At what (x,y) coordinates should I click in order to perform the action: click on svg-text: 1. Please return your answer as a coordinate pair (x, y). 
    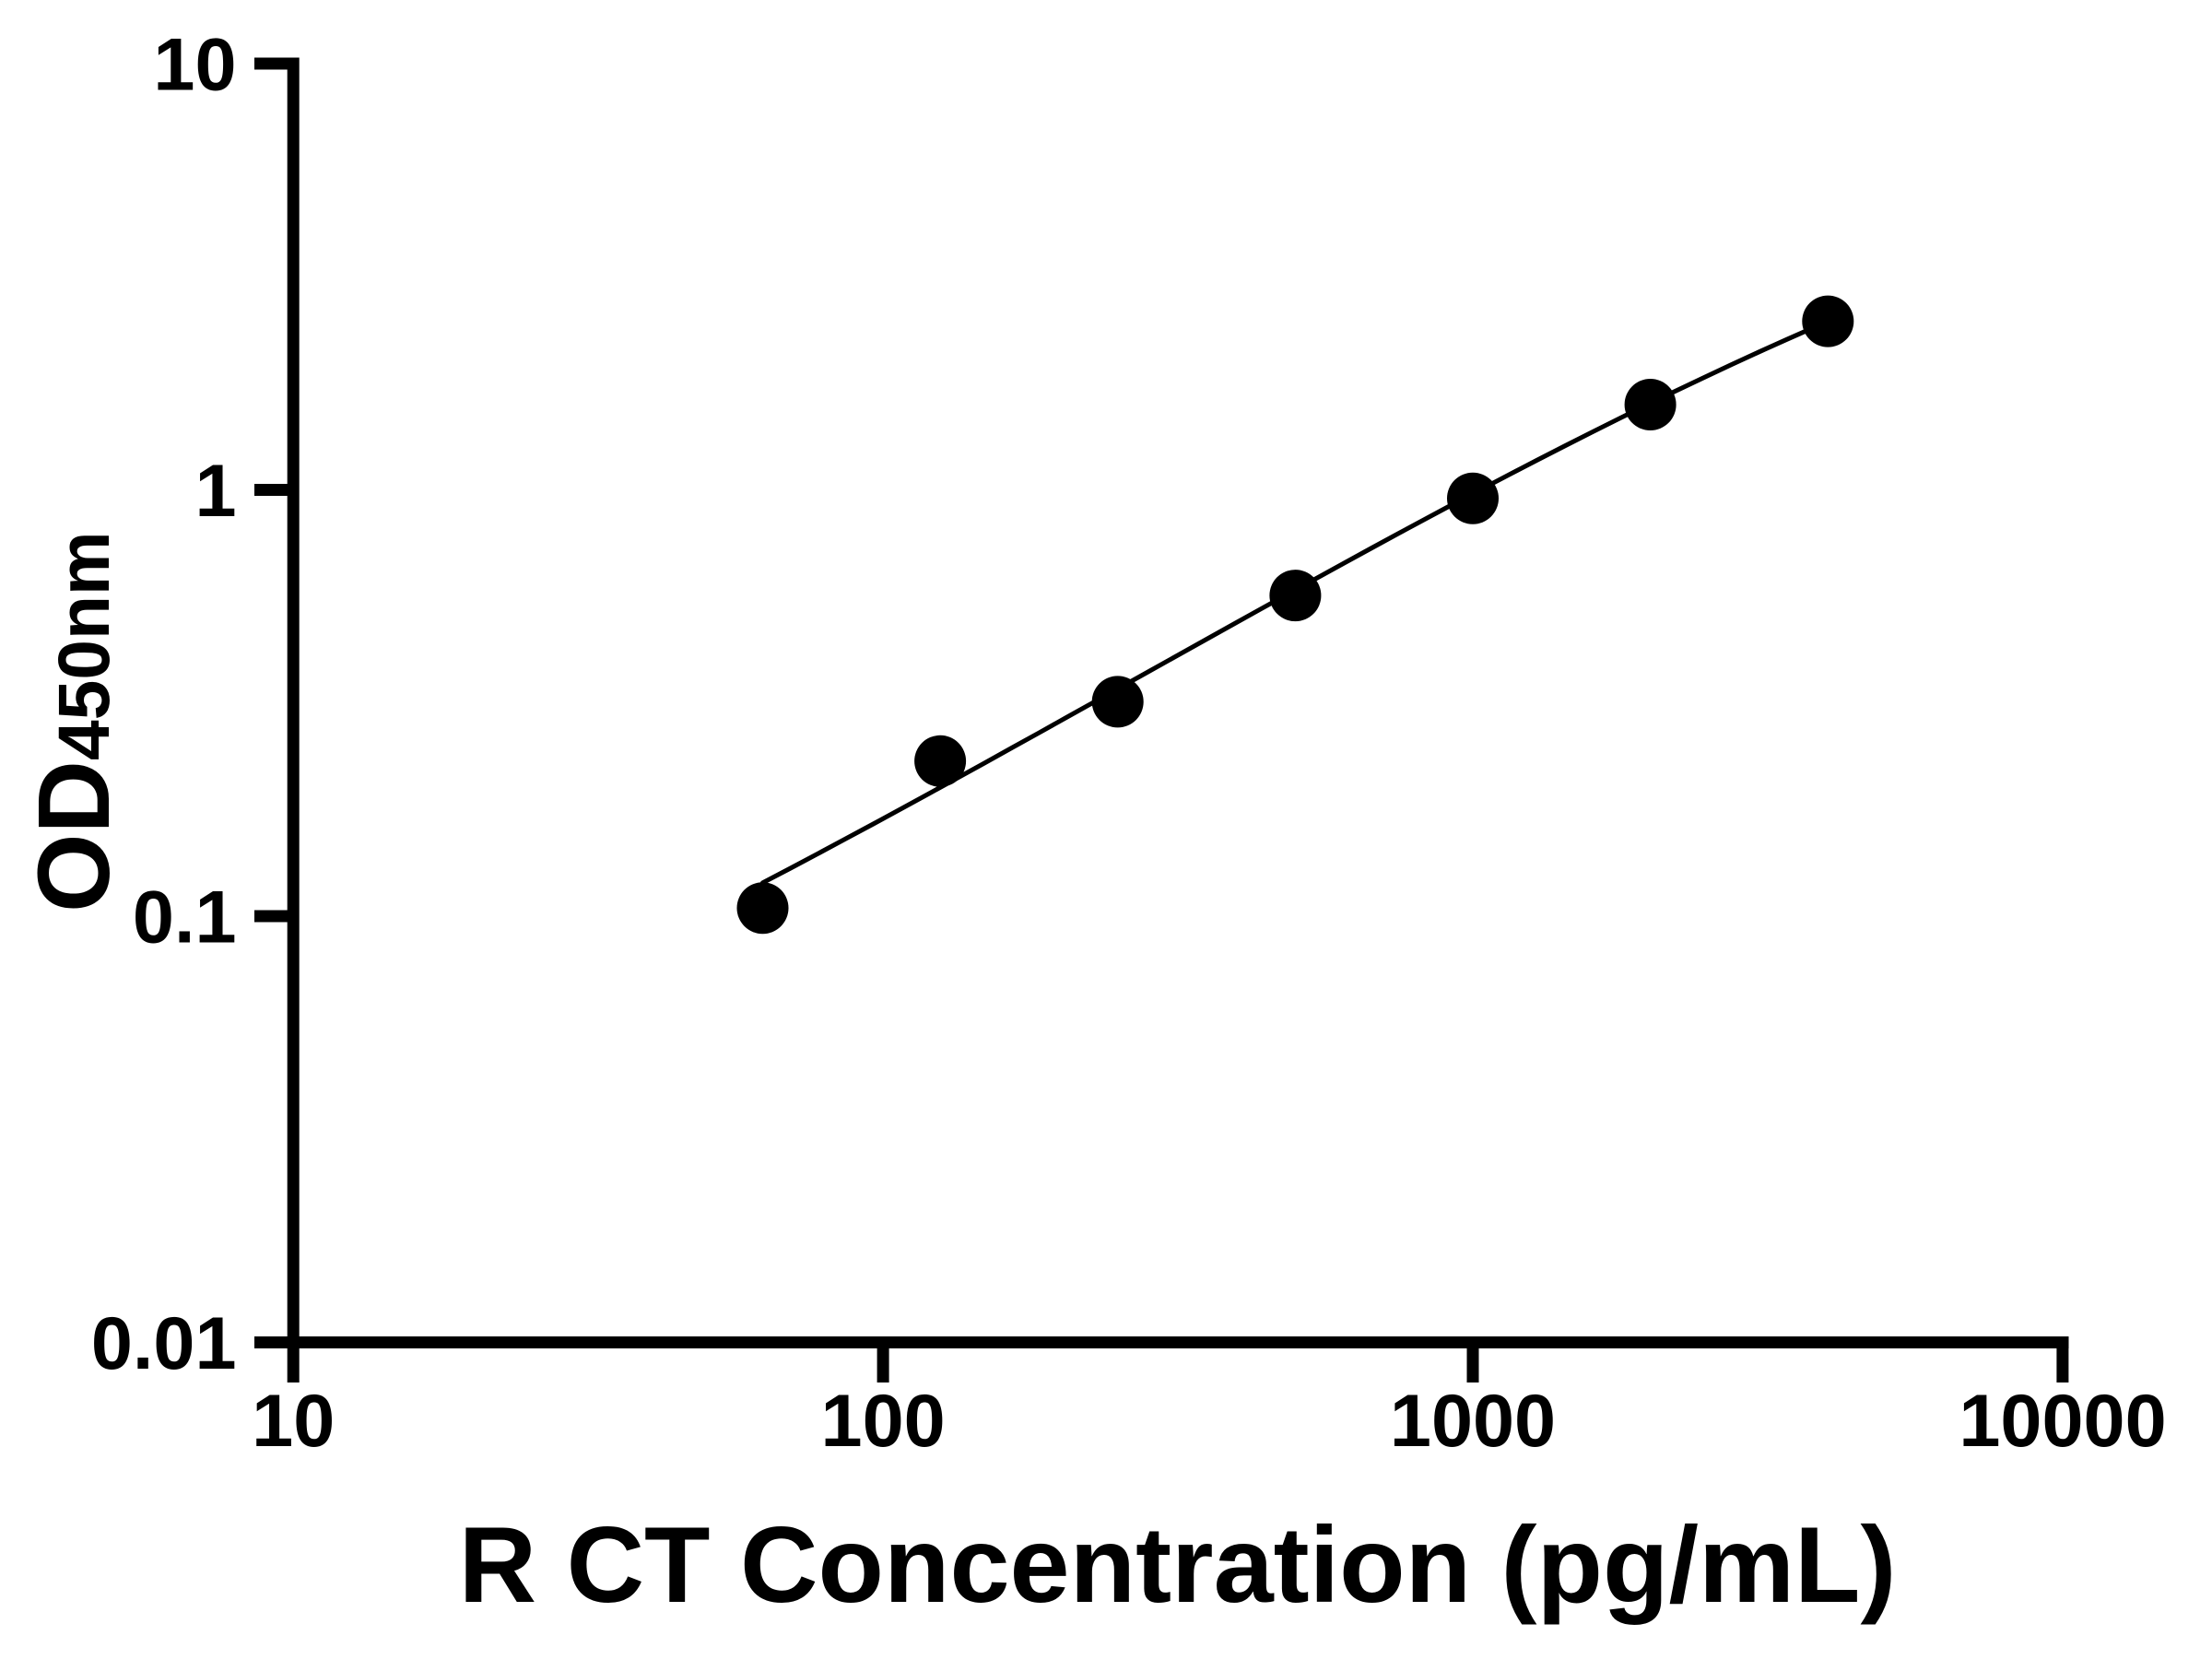
    Looking at the image, I should click on (215, 491).